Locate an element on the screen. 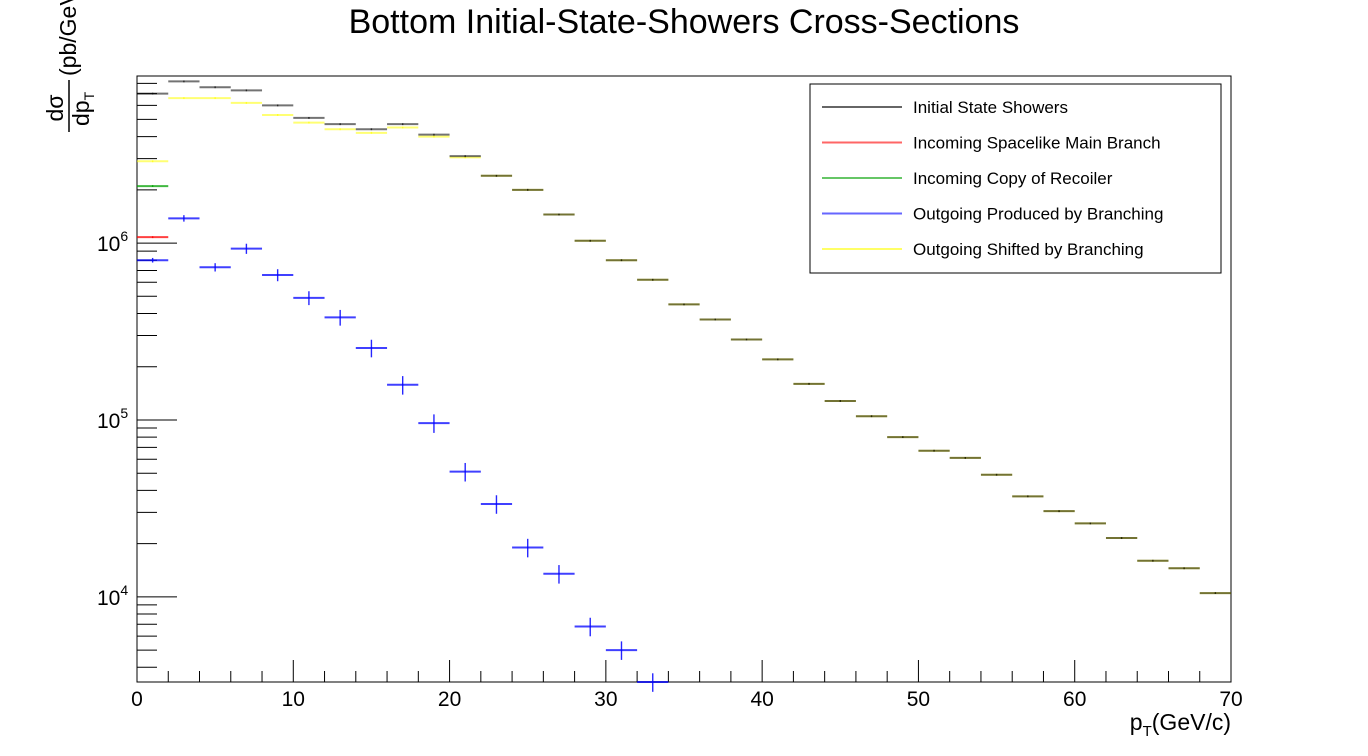 The height and width of the screenshot is (756, 1368). y-tick-label: 10⁶ is located at coordinates (112, 242).